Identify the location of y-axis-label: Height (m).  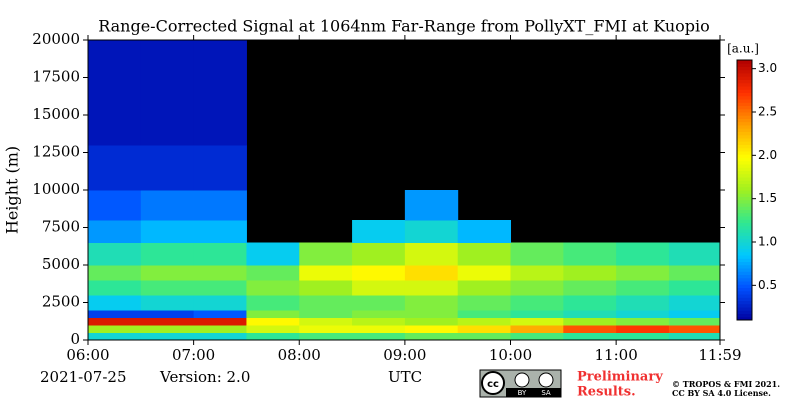
(12, 190).